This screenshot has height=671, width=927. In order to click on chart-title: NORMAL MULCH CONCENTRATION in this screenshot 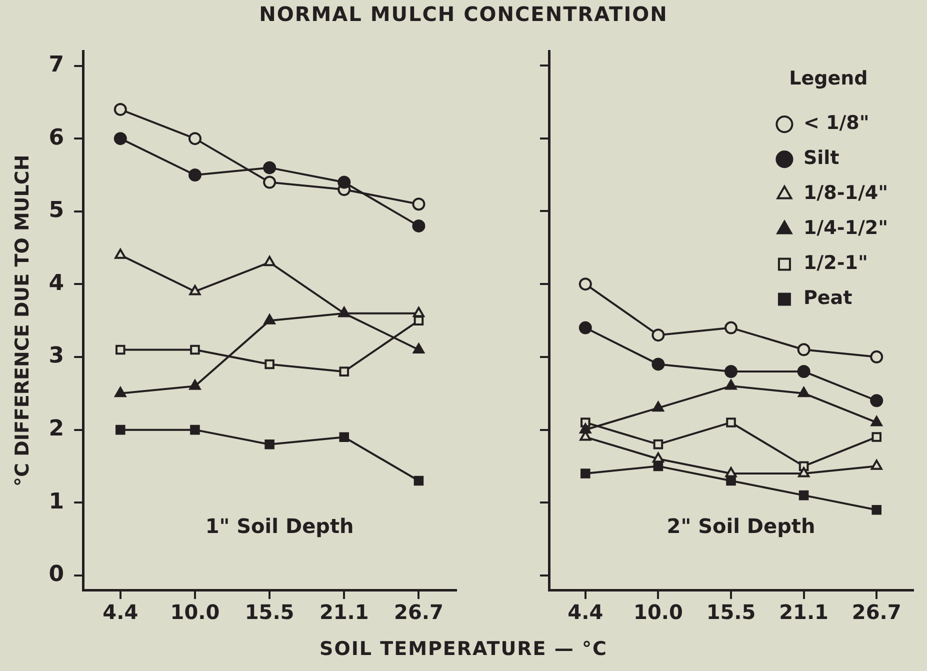, I will do `click(463, 14)`.